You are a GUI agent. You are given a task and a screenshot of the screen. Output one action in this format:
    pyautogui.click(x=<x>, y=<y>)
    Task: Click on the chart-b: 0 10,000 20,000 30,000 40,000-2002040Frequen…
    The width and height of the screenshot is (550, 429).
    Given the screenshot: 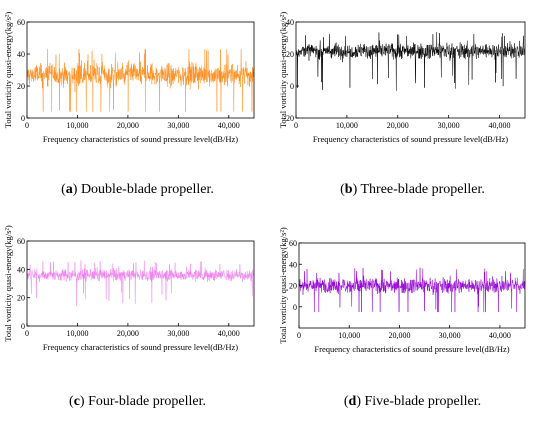 What is the action you would take?
    pyautogui.click(x=402, y=78)
    